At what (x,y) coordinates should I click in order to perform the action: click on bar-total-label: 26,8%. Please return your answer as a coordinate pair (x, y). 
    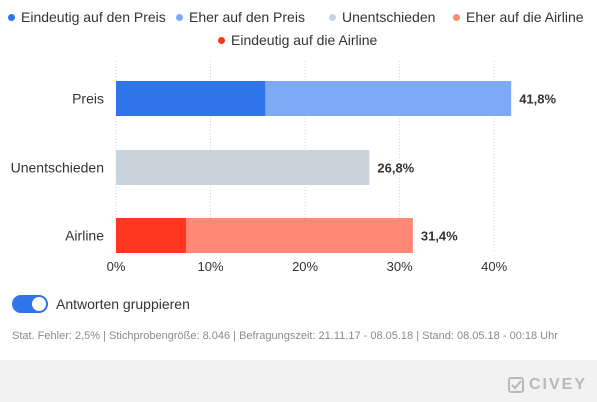
    Looking at the image, I should click on (395, 168).